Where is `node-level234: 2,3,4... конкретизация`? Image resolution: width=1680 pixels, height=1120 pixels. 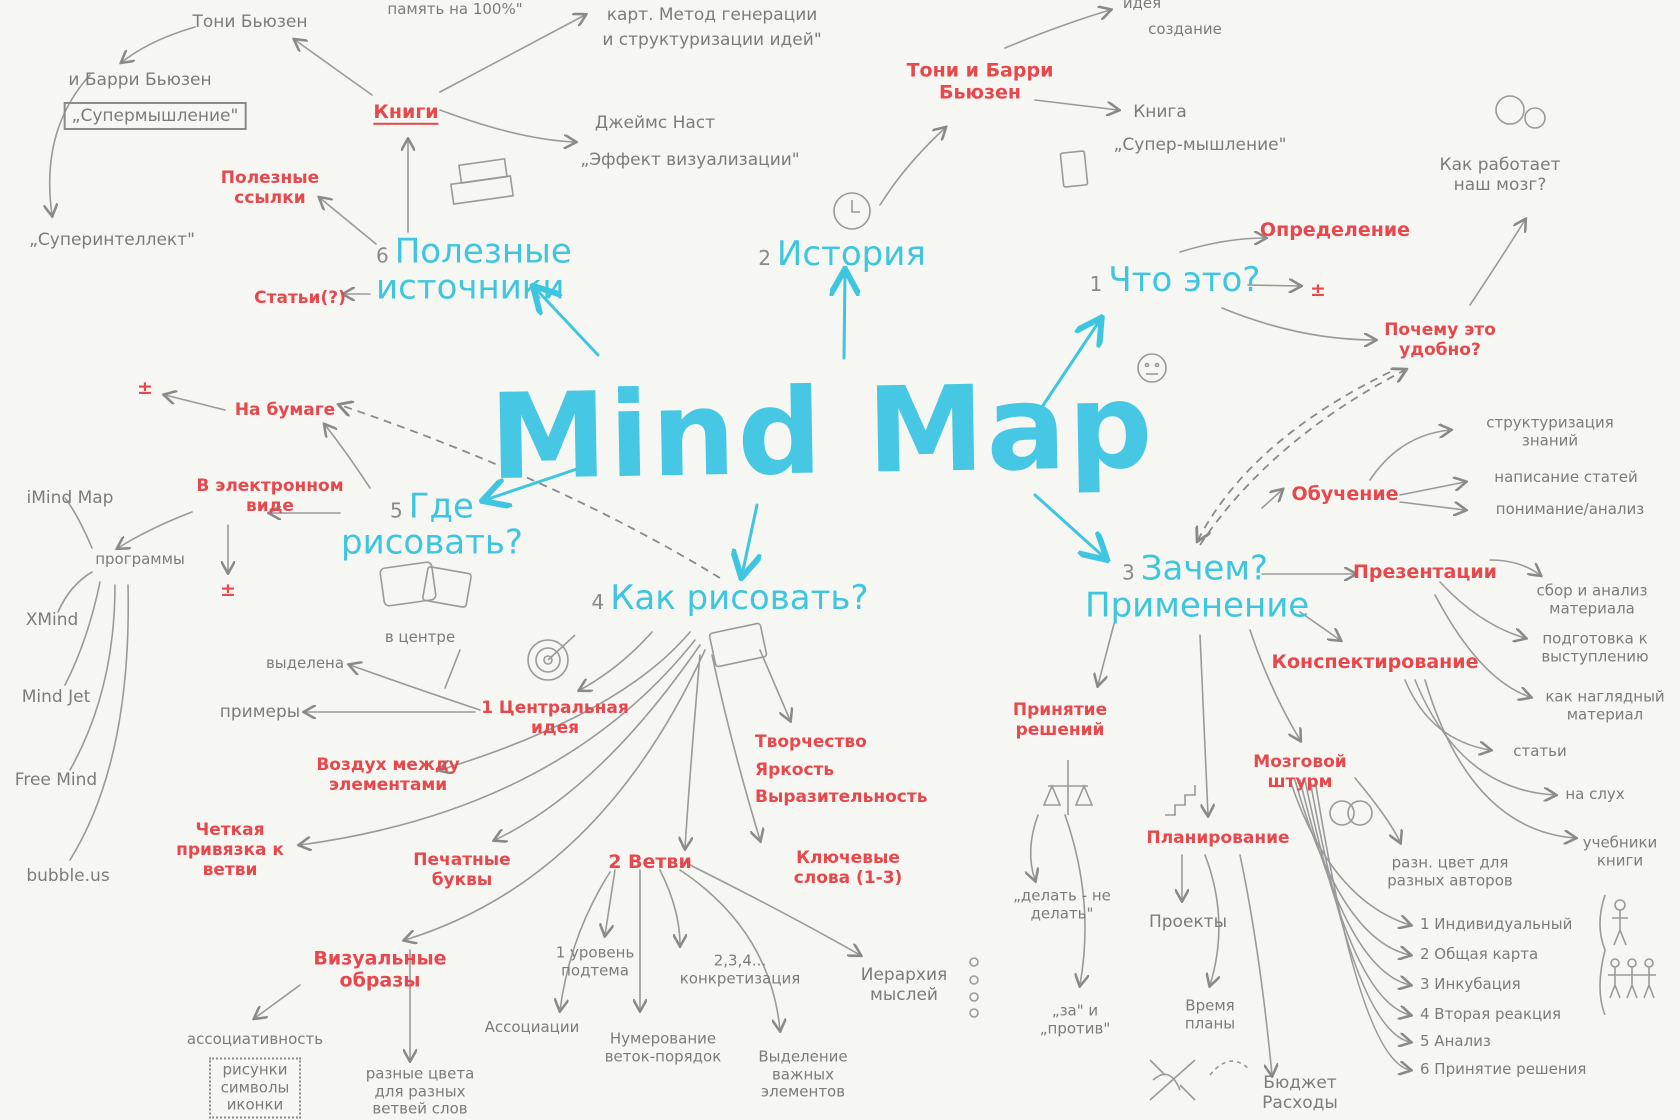 node-level234: 2,3,4... конкретизация is located at coordinates (740, 969).